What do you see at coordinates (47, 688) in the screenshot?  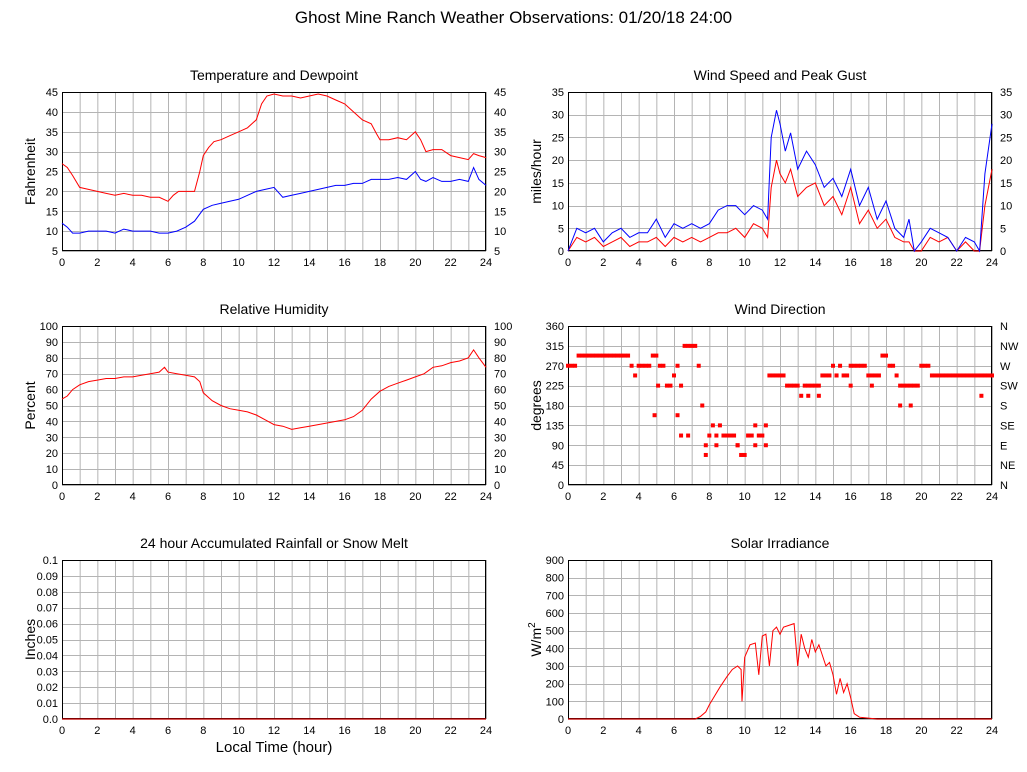 I see `y-tick-label: 0.02` at bounding box center [47, 688].